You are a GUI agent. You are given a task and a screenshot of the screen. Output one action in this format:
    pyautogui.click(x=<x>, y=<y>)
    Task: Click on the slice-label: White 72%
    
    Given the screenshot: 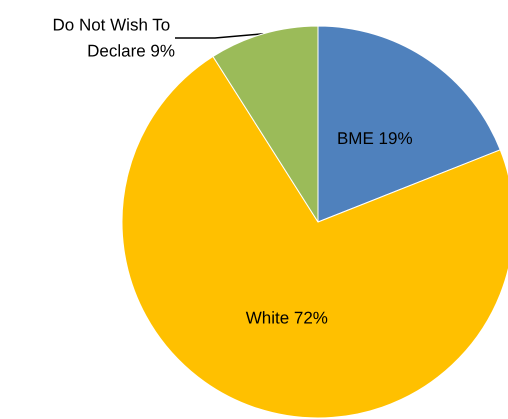 What is the action you would take?
    pyautogui.click(x=287, y=318)
    